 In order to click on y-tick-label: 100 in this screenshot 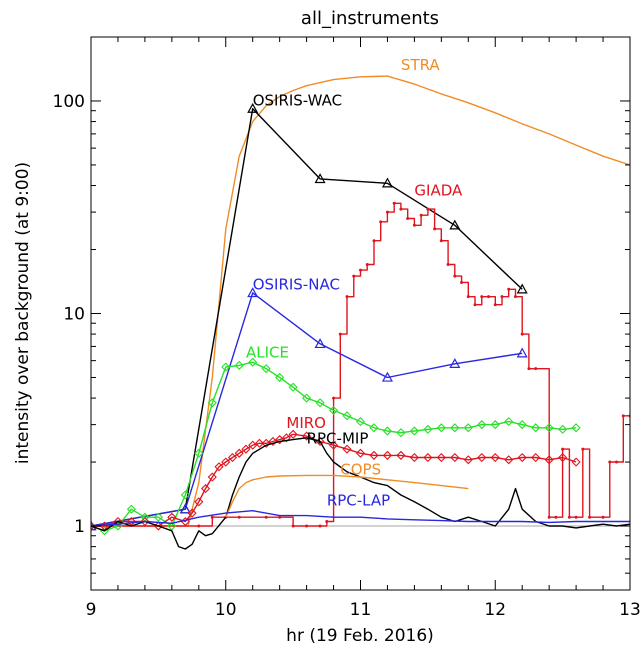, I will do `click(69, 102)`.